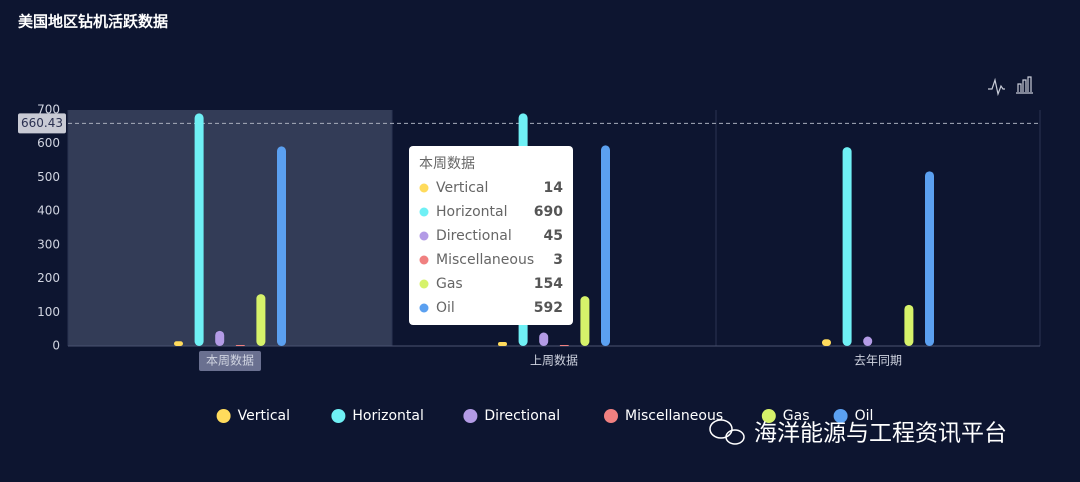 The image size is (1080, 482). What do you see at coordinates (56, 346) in the screenshot?
I see `y-tick-label: 0` at bounding box center [56, 346].